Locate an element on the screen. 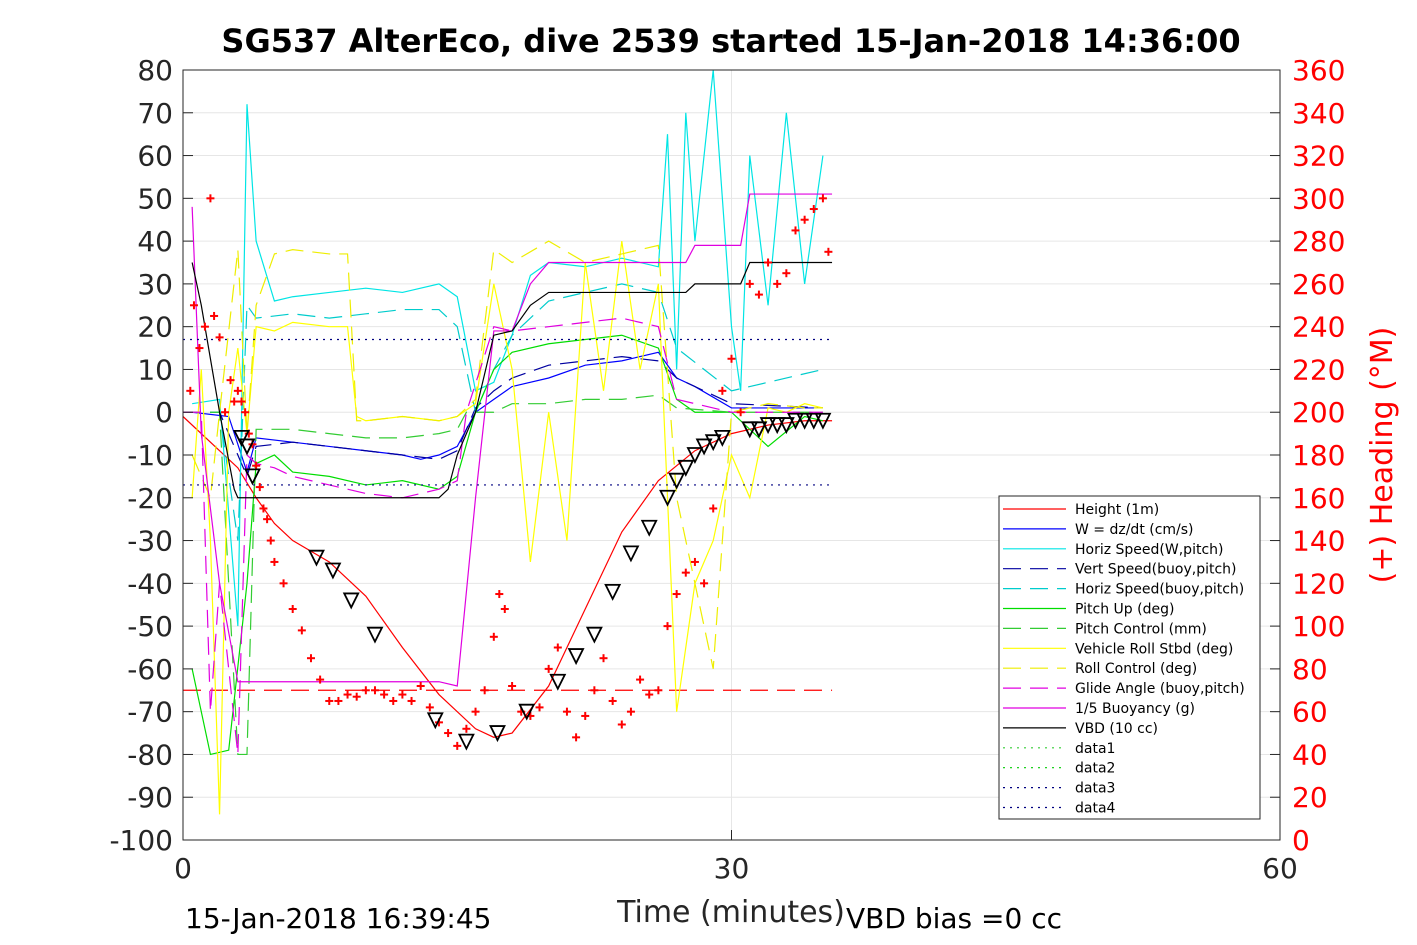 The image size is (1417, 945). footer-timestamp: 15-Jan-2018 16:39:45 is located at coordinates (338, 918).